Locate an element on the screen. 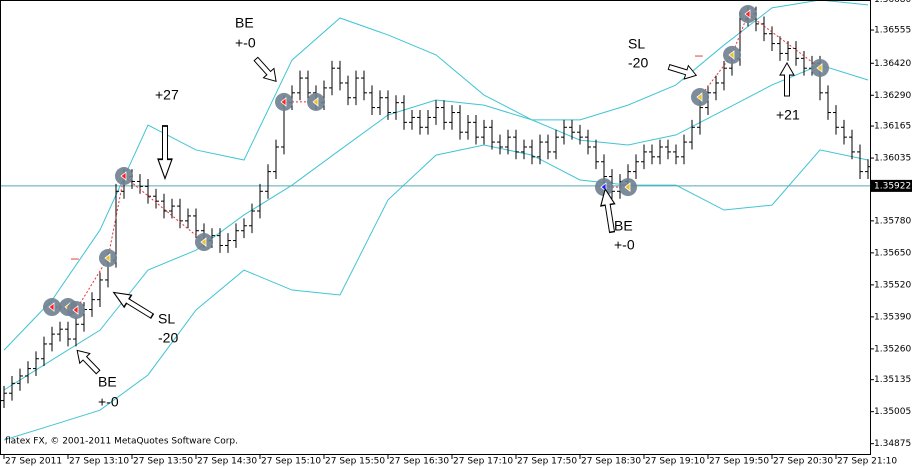  y-tick-label: 1.35005 is located at coordinates (892, 412).